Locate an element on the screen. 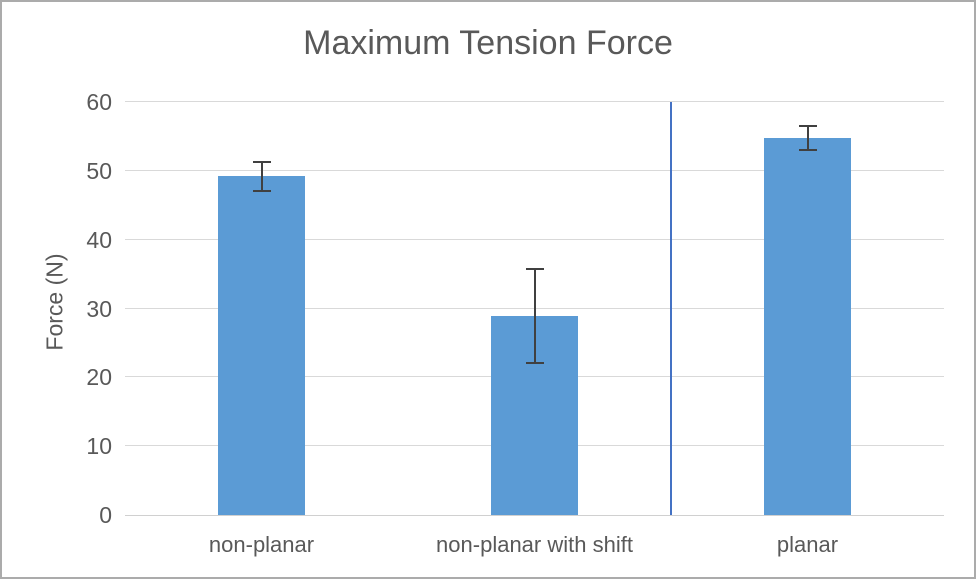 This screenshot has width=976, height=579. x-tick-label: planar is located at coordinates (807, 544).